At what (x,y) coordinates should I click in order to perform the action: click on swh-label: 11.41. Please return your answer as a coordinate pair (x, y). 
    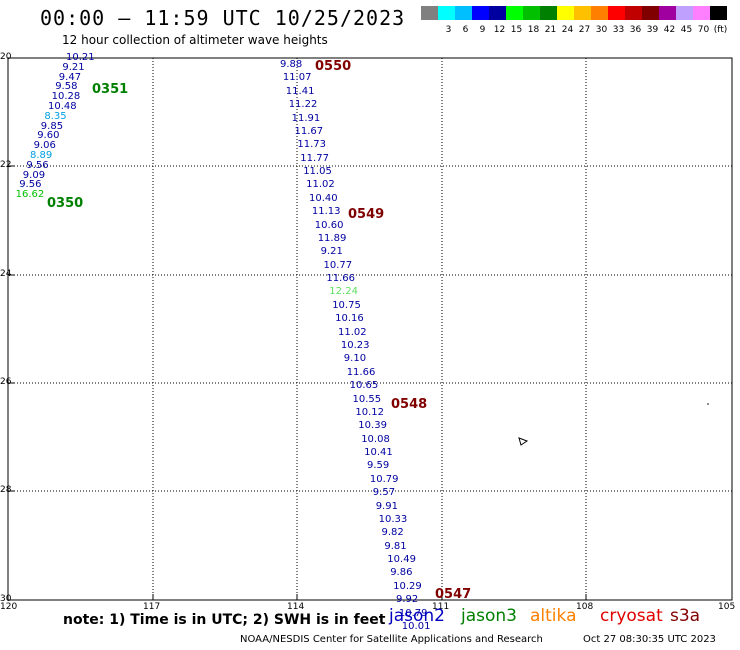
    Looking at the image, I should click on (300, 91).